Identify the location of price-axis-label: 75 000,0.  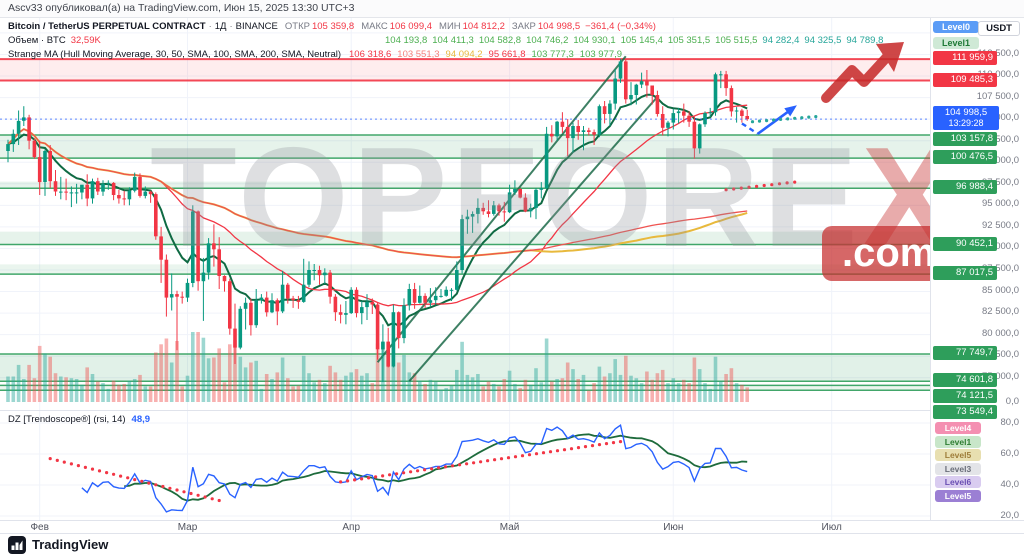
(1000, 376).